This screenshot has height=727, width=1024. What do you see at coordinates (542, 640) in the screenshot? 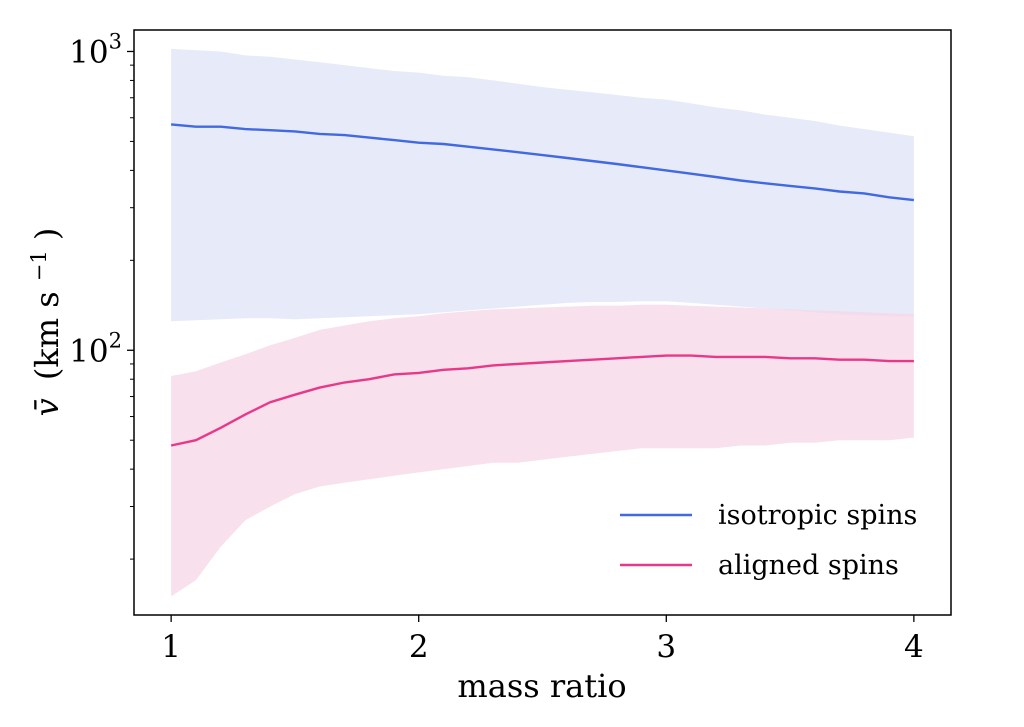
I see `x-axis-ticks: 1 2 3 4` at bounding box center [542, 640].